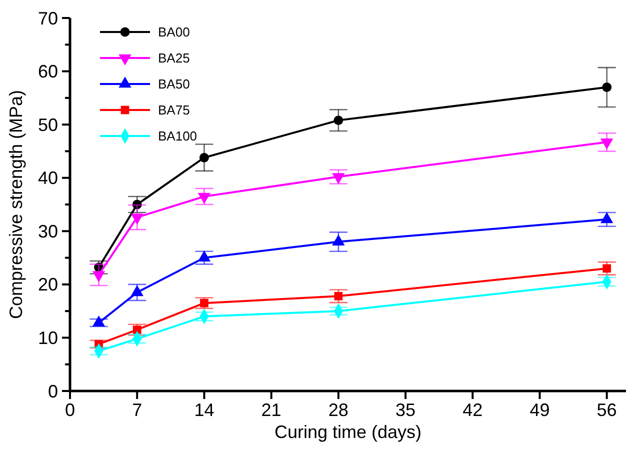  I want to click on x-tick-label: 56, so click(606, 410).